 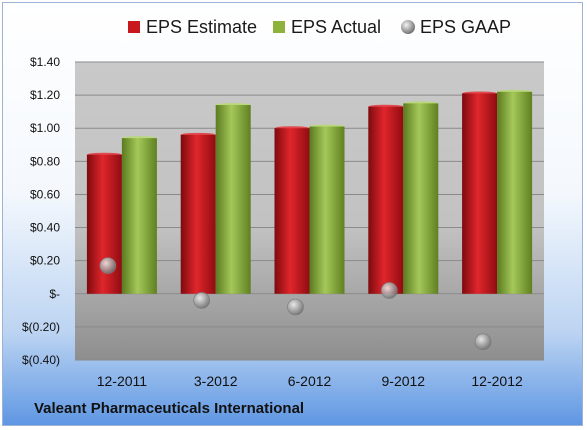 What do you see at coordinates (169, 408) in the screenshot?
I see `company-name: Valeant Pharmaceuticals International` at bounding box center [169, 408].